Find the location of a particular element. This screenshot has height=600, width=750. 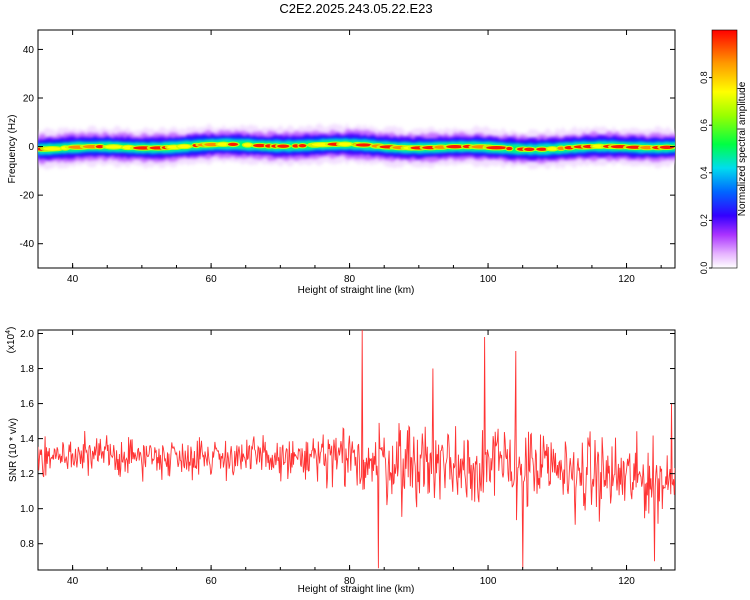

colorbar-tick-label: 0.0 is located at coordinates (704, 268).